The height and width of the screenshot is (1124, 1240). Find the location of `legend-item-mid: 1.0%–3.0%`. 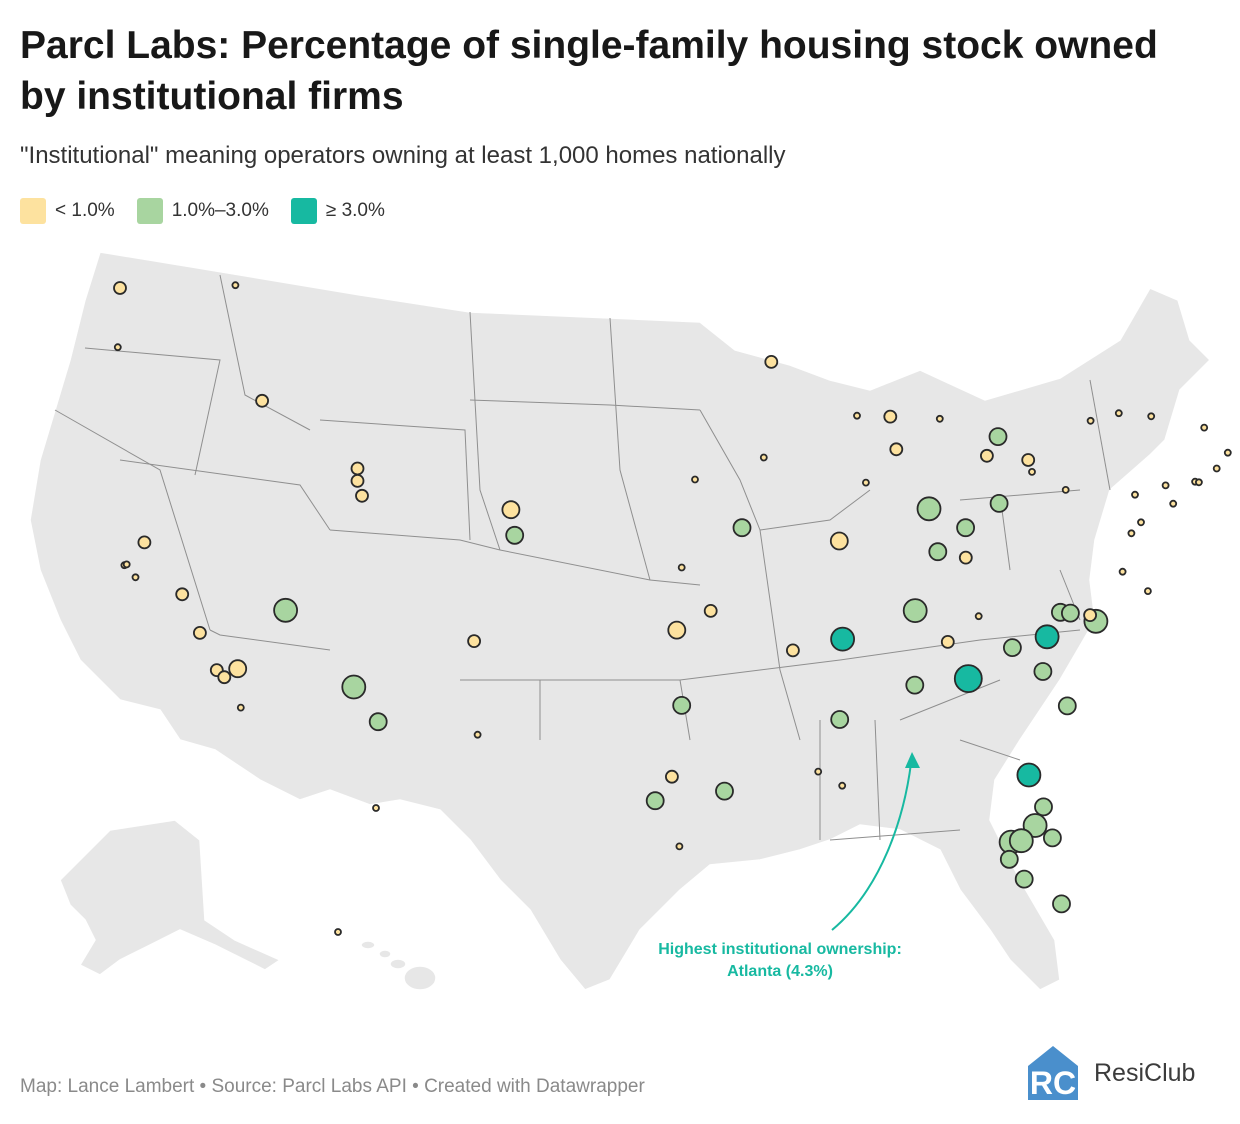

legend-item-mid: 1.0%–3.0% is located at coordinates (202, 211).